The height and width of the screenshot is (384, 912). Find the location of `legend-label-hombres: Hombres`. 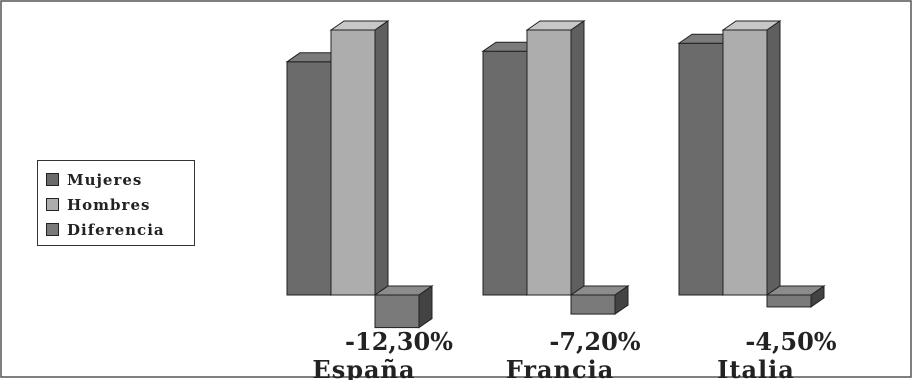

legend-label-hombres: Hombres is located at coordinates (109, 204).